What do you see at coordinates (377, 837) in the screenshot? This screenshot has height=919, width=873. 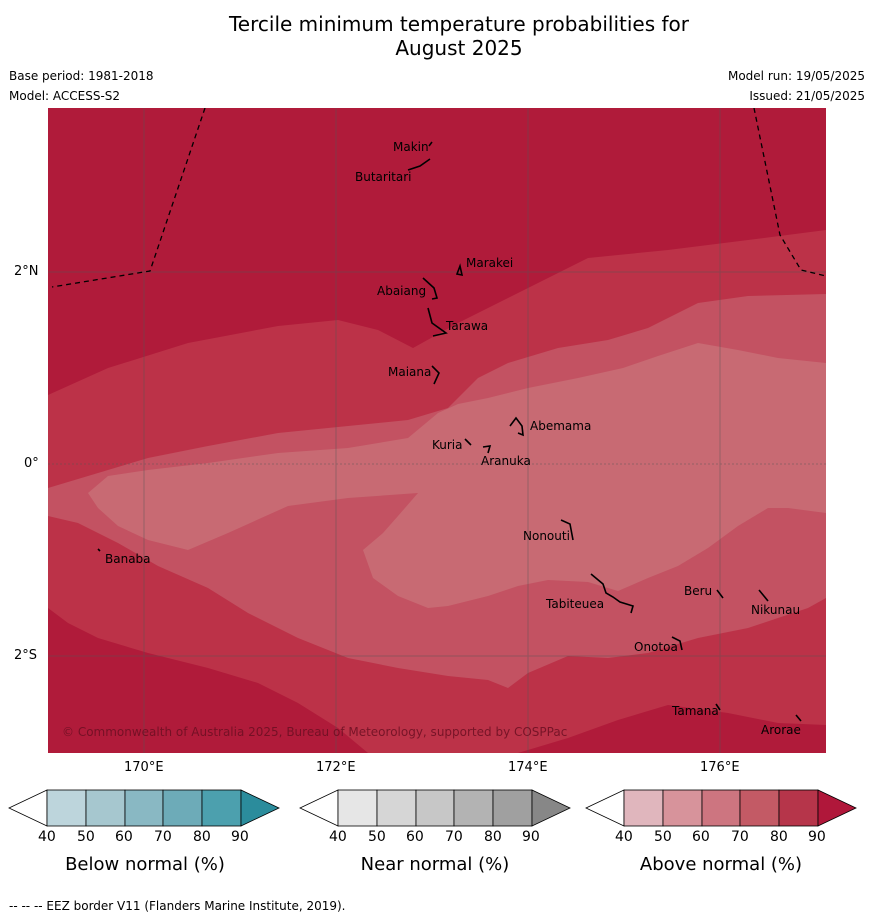 I see `cb-near-tick-50: 50` at bounding box center [377, 837].